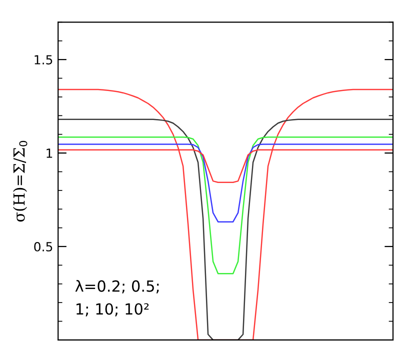 The width and height of the screenshot is (415, 341). I want to click on y-tick-label: 1.5, so click(43, 59).